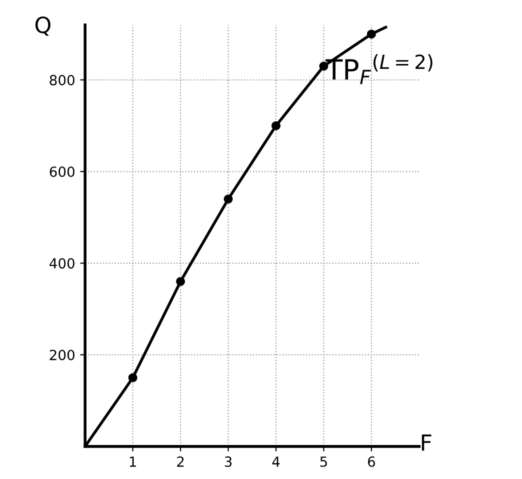 Image resolution: width=522 pixels, height=479 pixels. Describe the element at coordinates (228, 461) in the screenshot. I see `x-tick-label: 3` at that location.